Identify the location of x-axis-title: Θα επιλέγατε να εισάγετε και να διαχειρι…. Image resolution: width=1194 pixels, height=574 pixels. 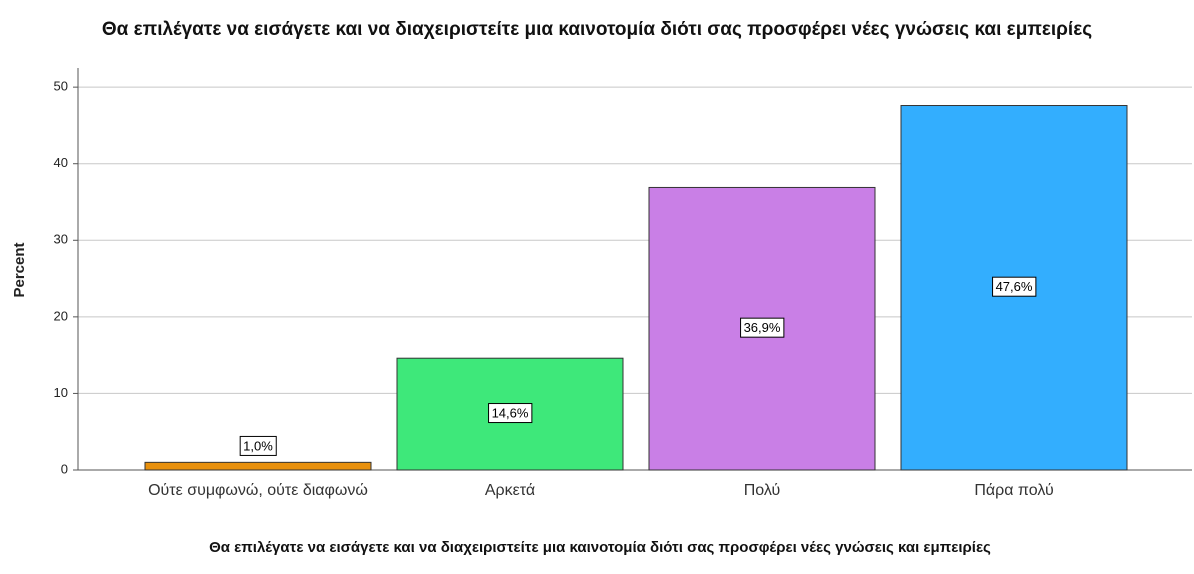
(600, 547).